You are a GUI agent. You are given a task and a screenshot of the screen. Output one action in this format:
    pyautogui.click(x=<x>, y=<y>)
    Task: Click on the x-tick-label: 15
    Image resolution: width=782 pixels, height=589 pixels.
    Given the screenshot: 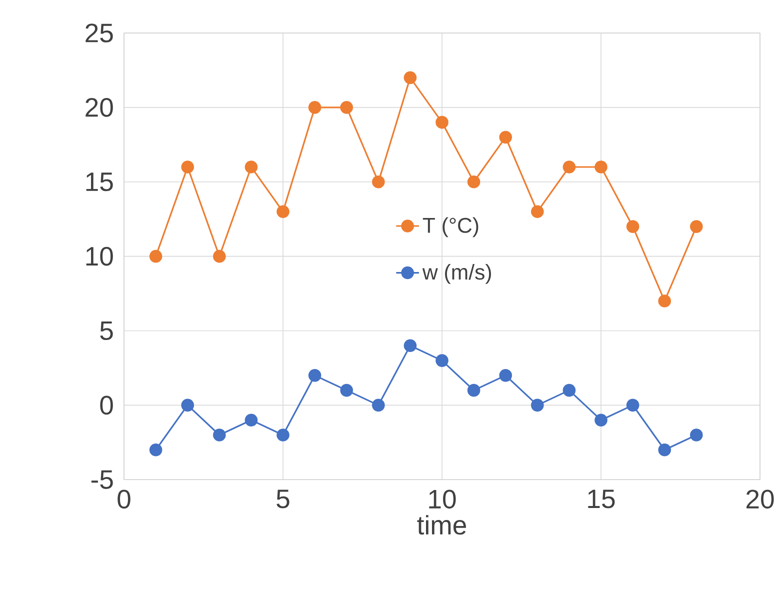 What is the action you would take?
    pyautogui.click(x=601, y=499)
    